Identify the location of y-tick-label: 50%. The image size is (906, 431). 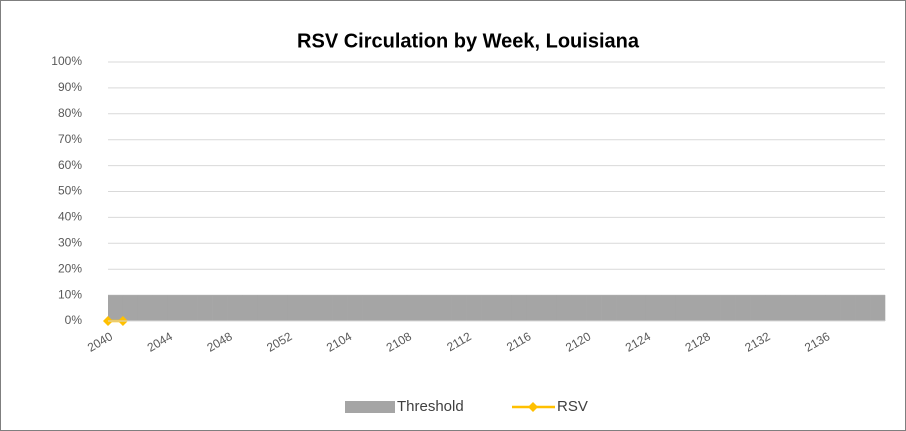
(70, 191).